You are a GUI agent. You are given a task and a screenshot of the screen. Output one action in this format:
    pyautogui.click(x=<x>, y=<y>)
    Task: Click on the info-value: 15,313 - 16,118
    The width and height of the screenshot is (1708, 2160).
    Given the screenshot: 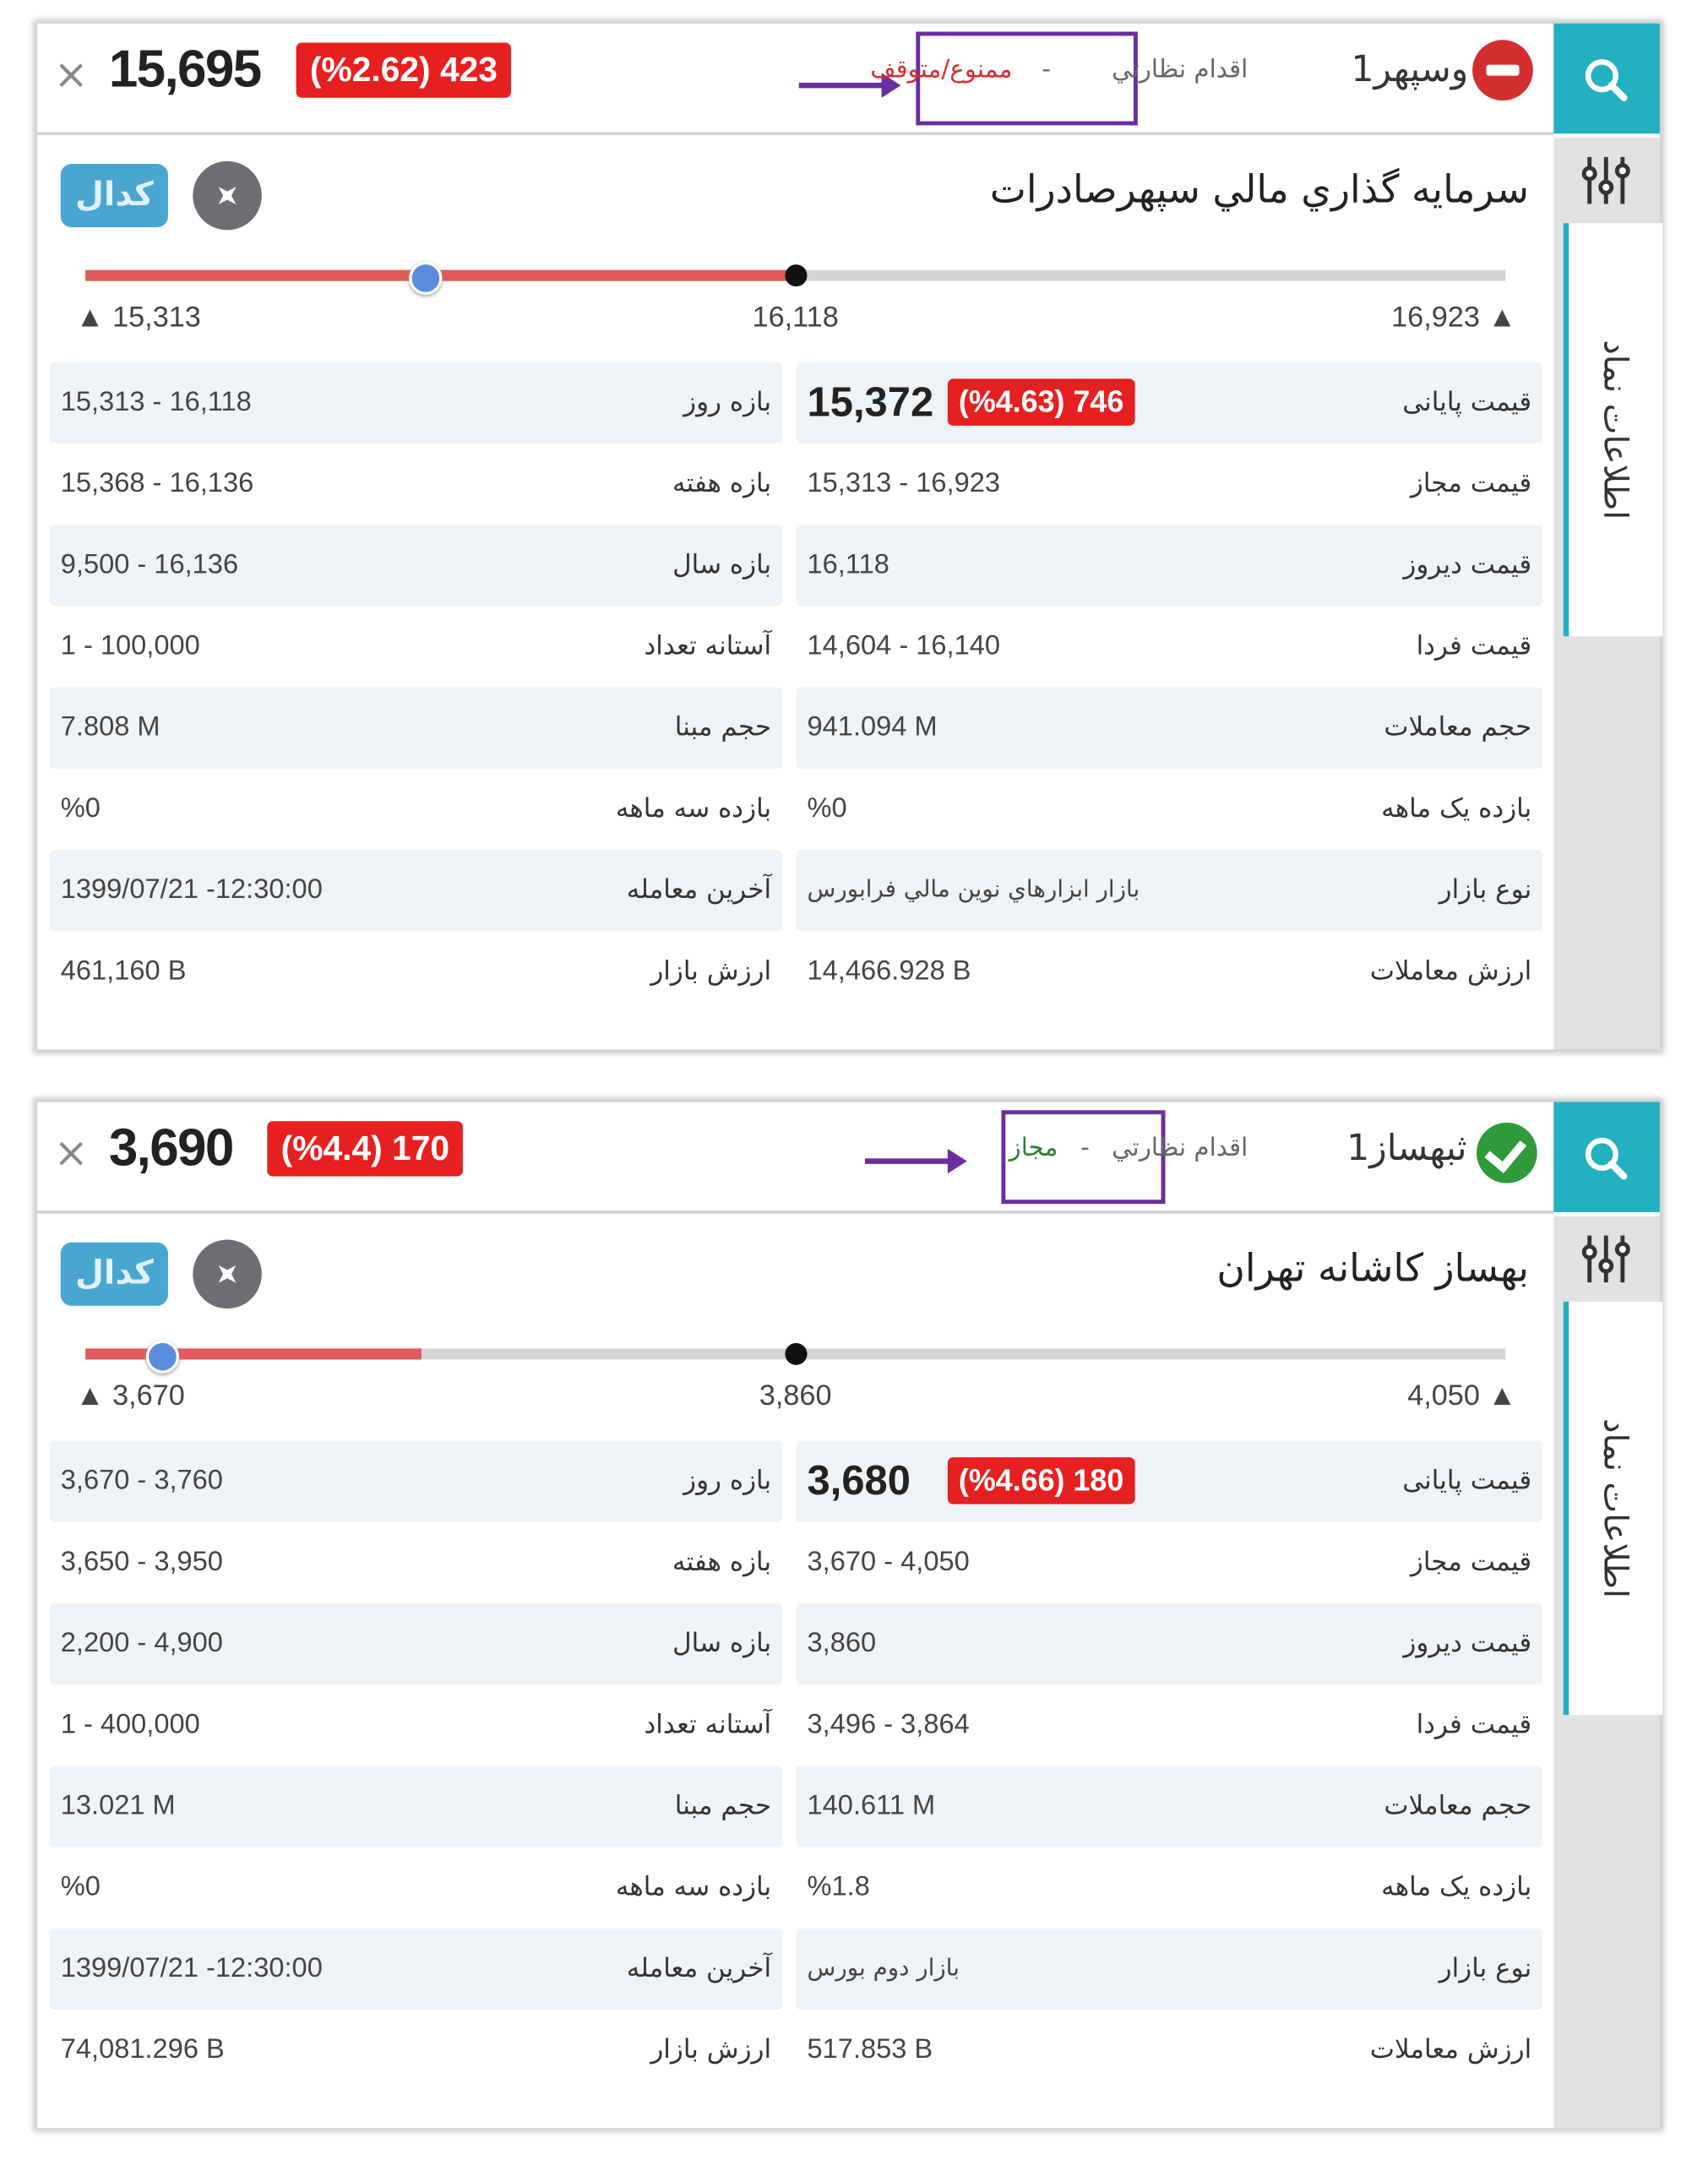 What is the action you would take?
    pyautogui.click(x=156, y=402)
    